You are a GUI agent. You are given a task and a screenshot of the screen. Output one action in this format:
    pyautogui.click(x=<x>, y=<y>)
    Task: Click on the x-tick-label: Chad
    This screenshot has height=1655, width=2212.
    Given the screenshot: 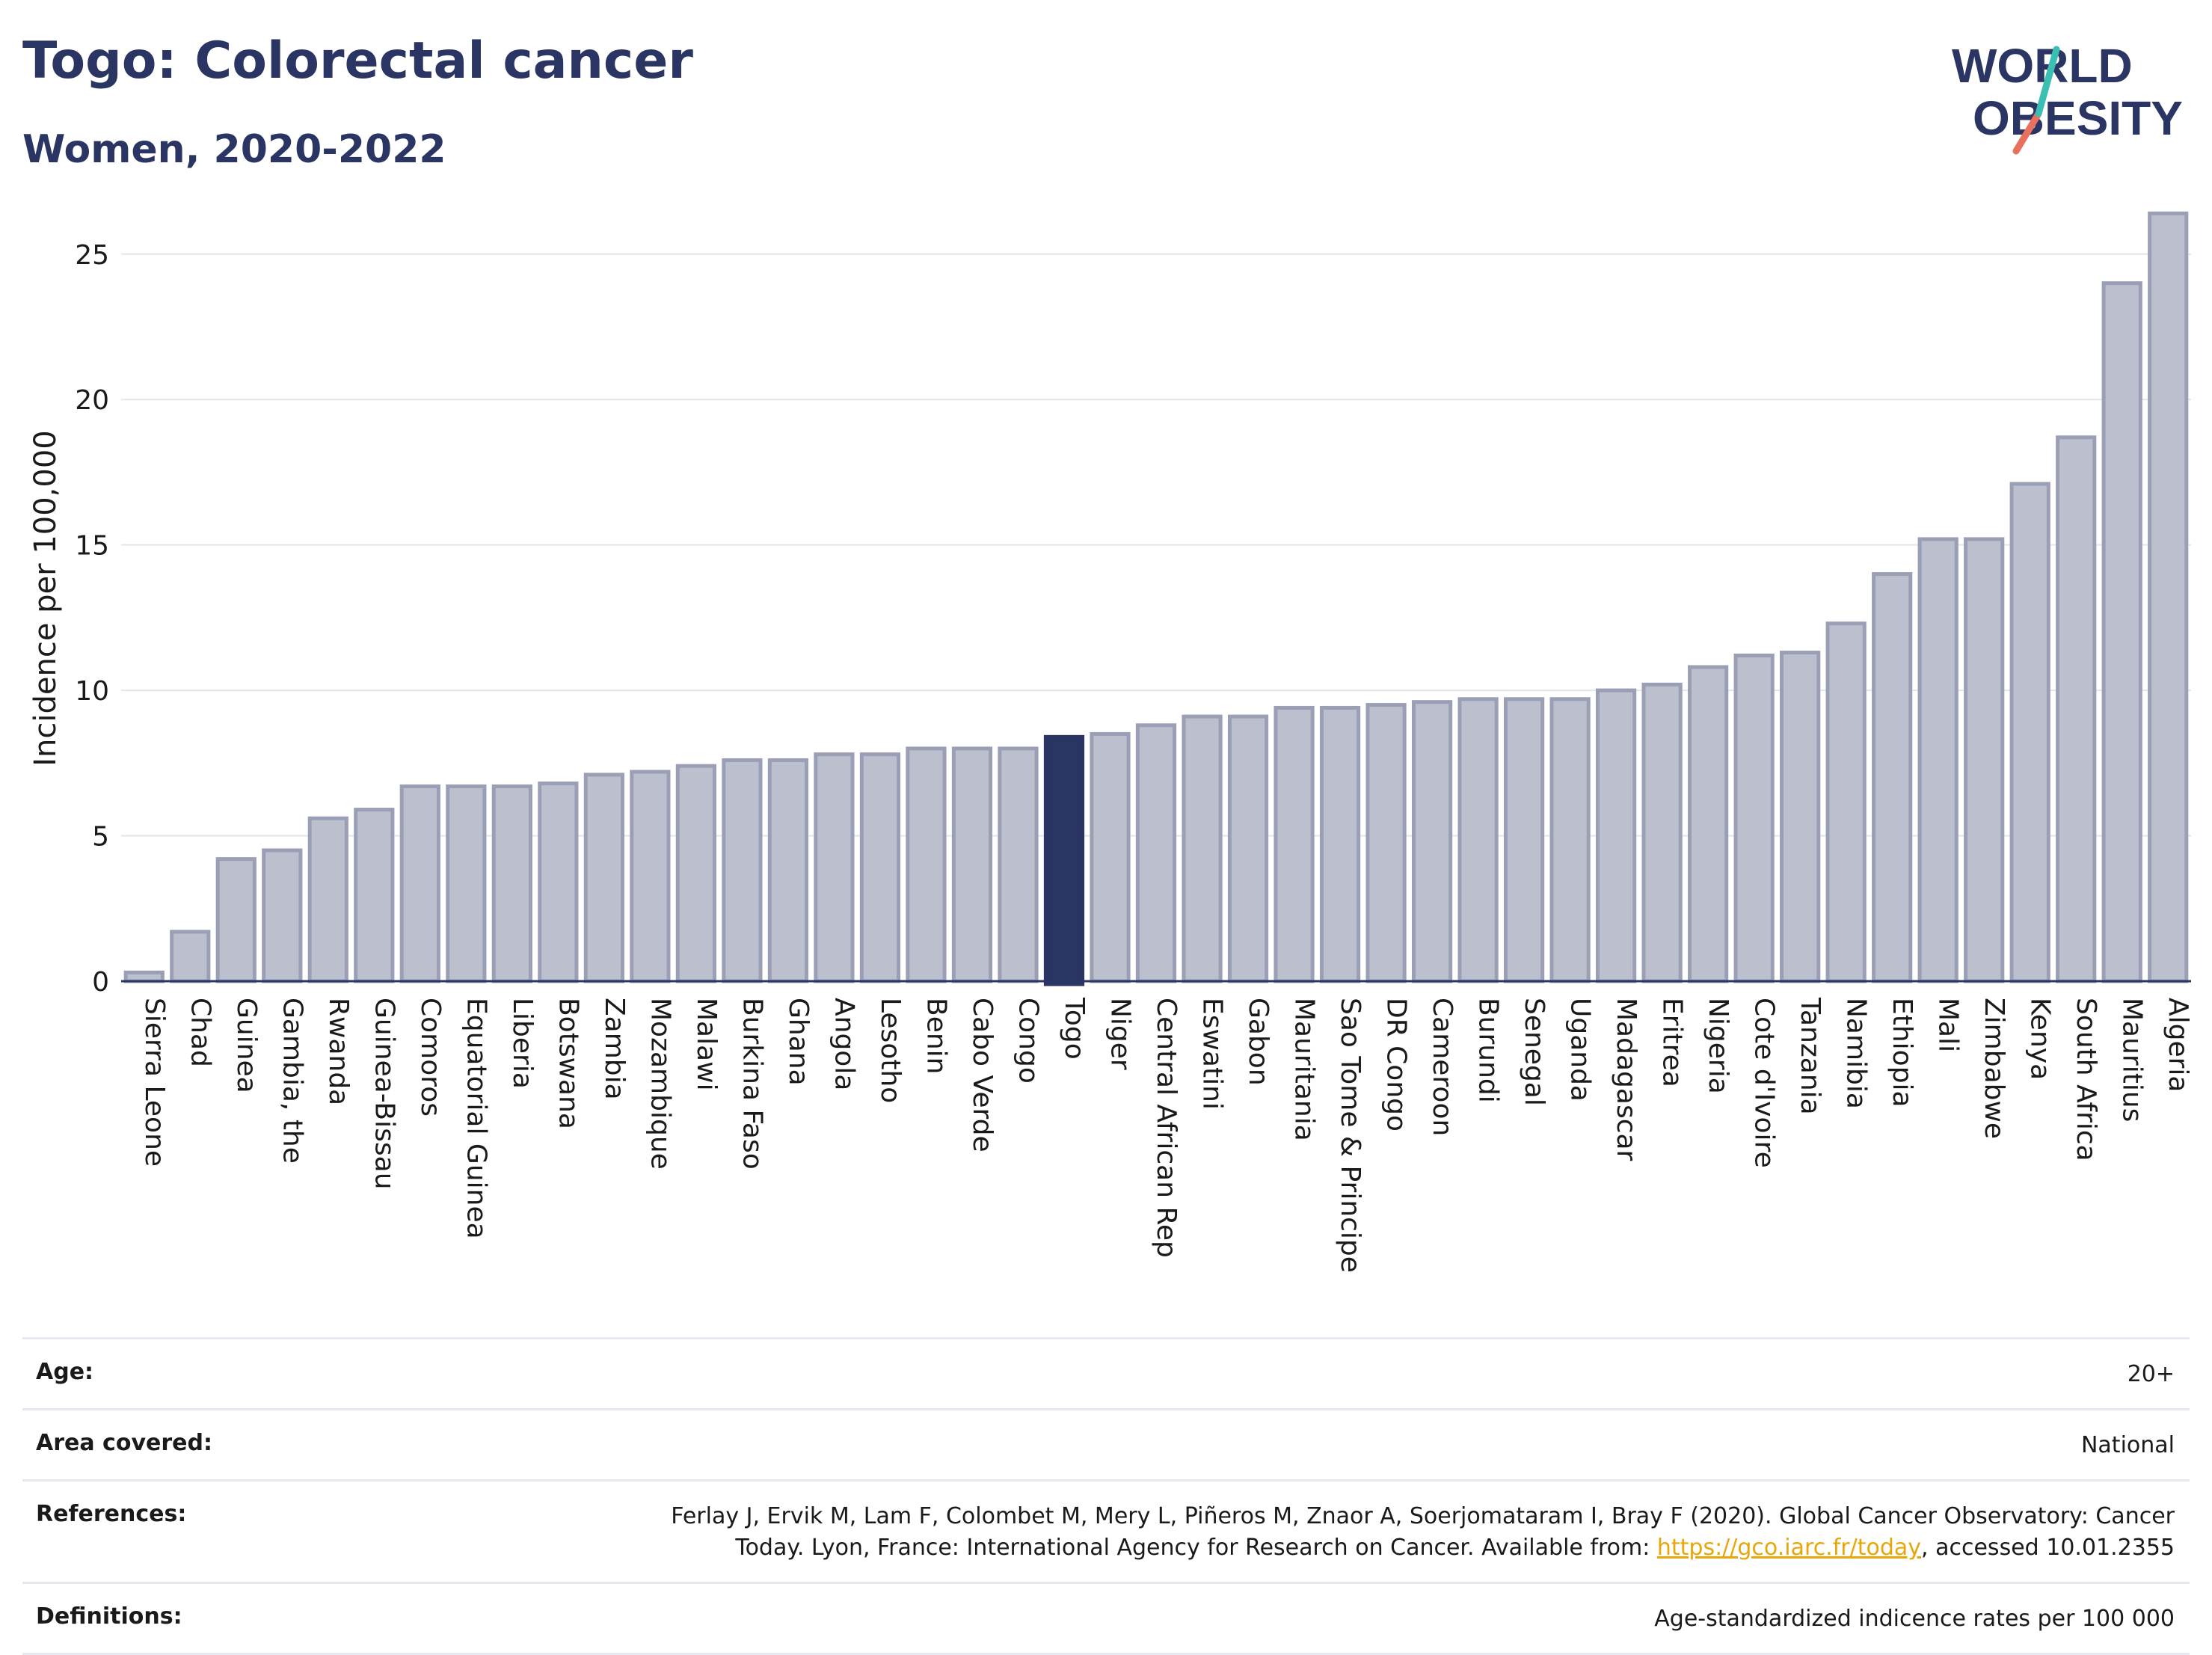 What is the action you would take?
    pyautogui.click(x=200, y=1032)
    